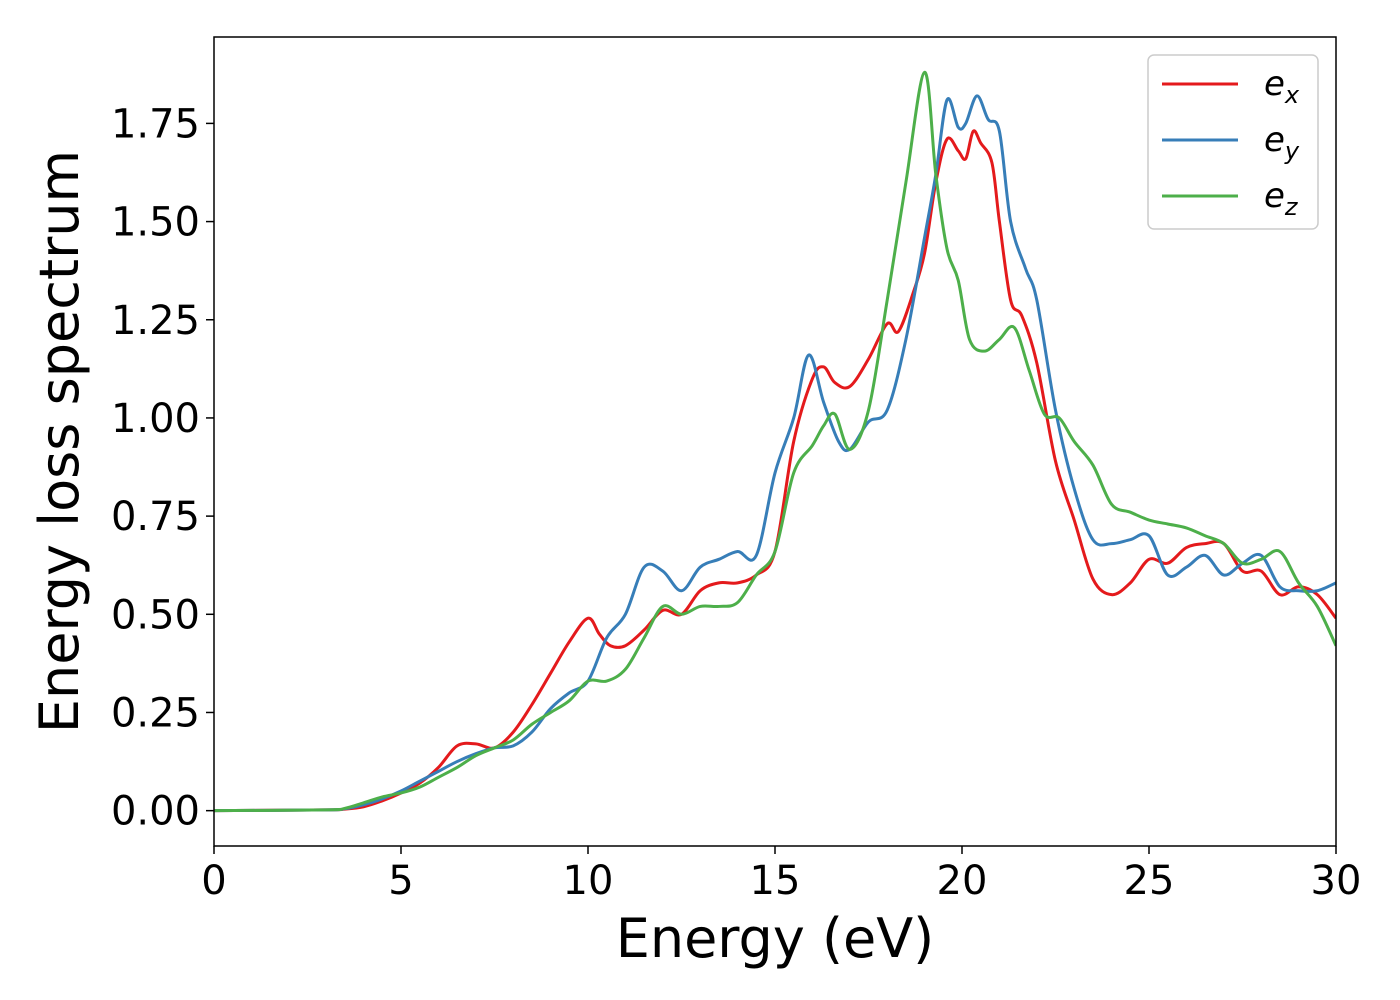 The height and width of the screenshot is (1000, 1400). Describe the element at coordinates (962, 881) in the screenshot. I see `x-tick-label: 20` at that location.